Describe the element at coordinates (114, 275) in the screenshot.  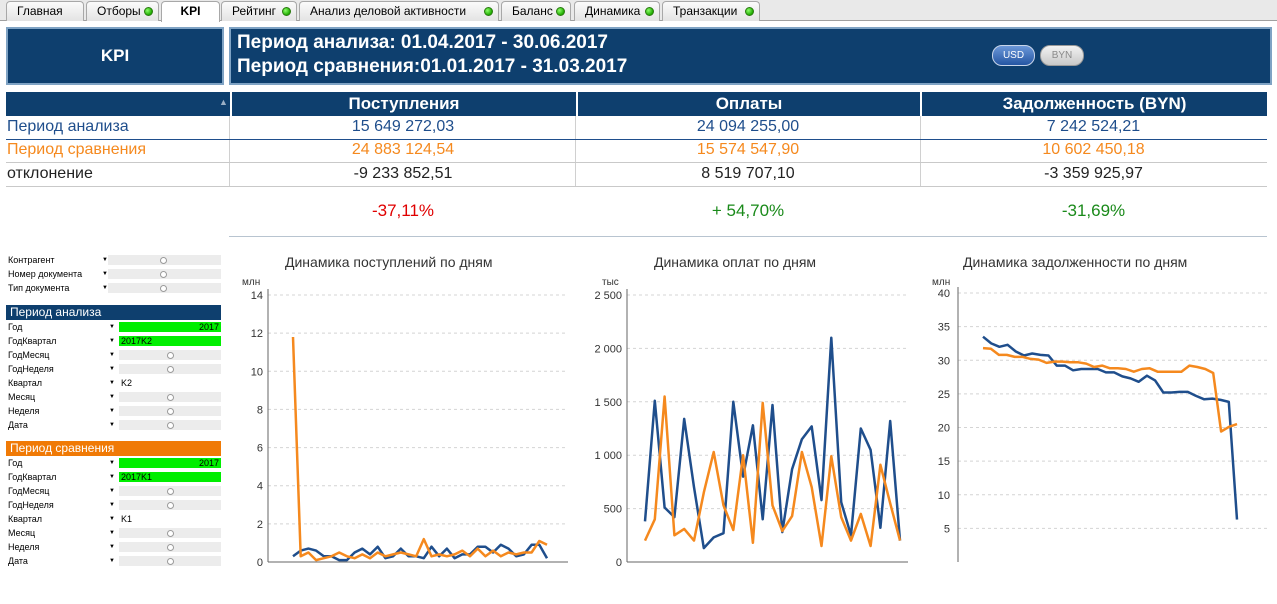
I see `filter-row: Номер документа ▼` at that location.